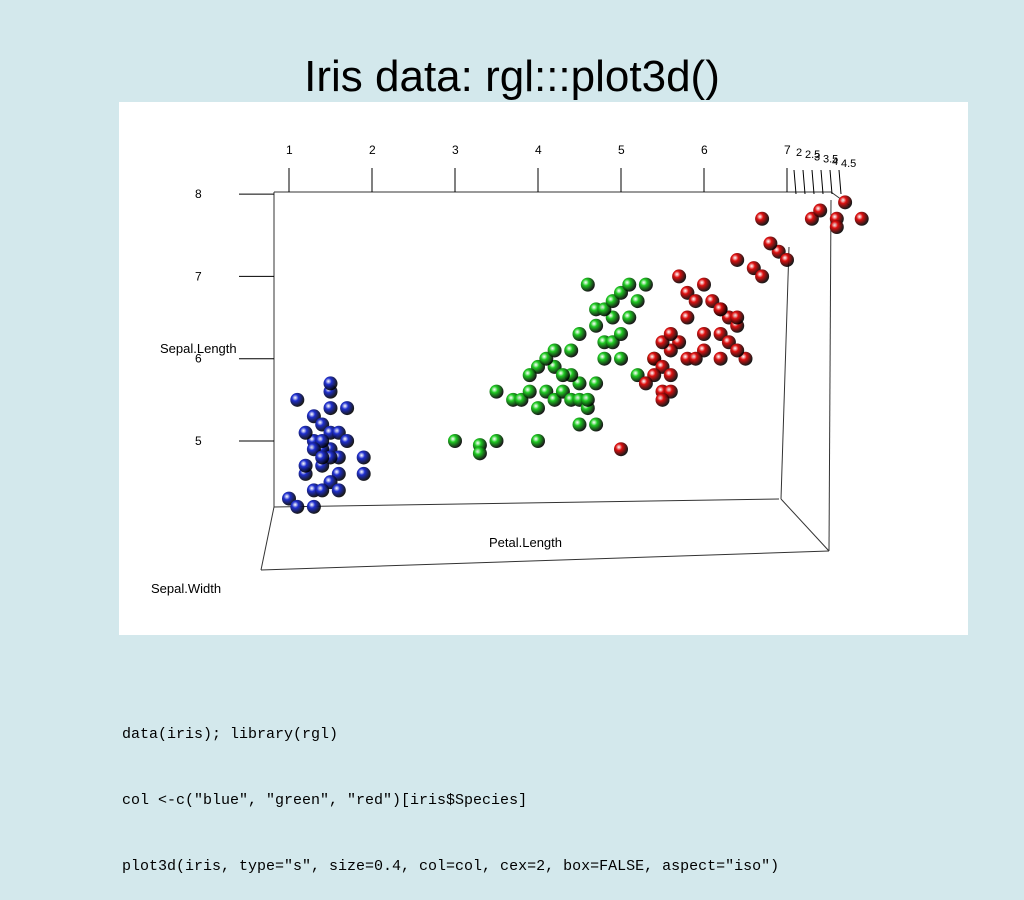 The width and height of the screenshot is (1024, 900). What do you see at coordinates (186, 588) in the screenshot?
I see `z-axis-label: Sepal.Width` at bounding box center [186, 588].